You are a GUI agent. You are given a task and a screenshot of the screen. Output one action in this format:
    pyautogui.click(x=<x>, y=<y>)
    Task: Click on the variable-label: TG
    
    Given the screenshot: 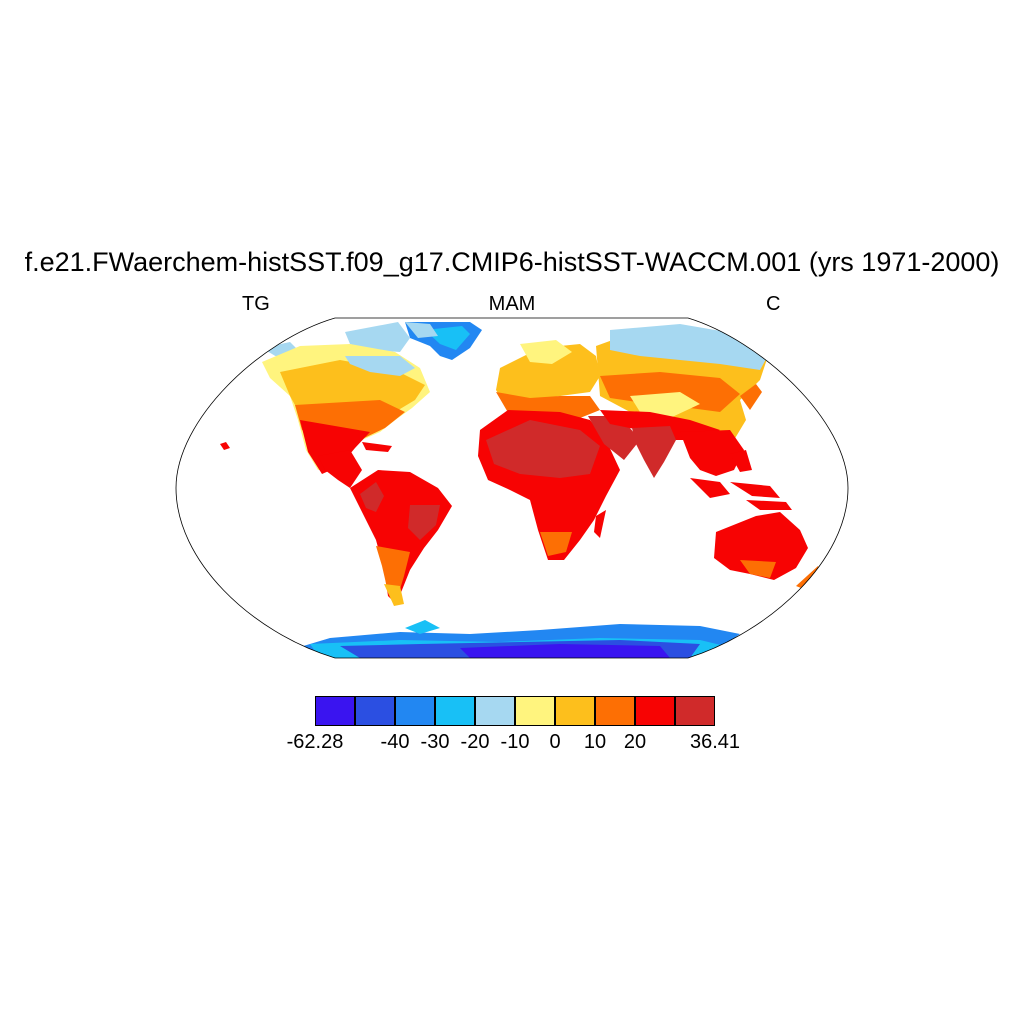 What is the action you would take?
    pyautogui.click(x=256, y=304)
    